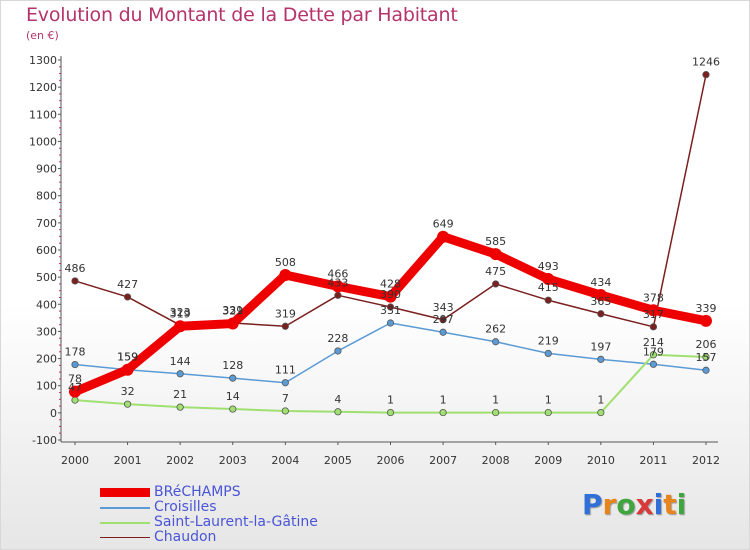 This screenshot has height=550, width=750. I want to click on data-label: 228, so click(337, 338).